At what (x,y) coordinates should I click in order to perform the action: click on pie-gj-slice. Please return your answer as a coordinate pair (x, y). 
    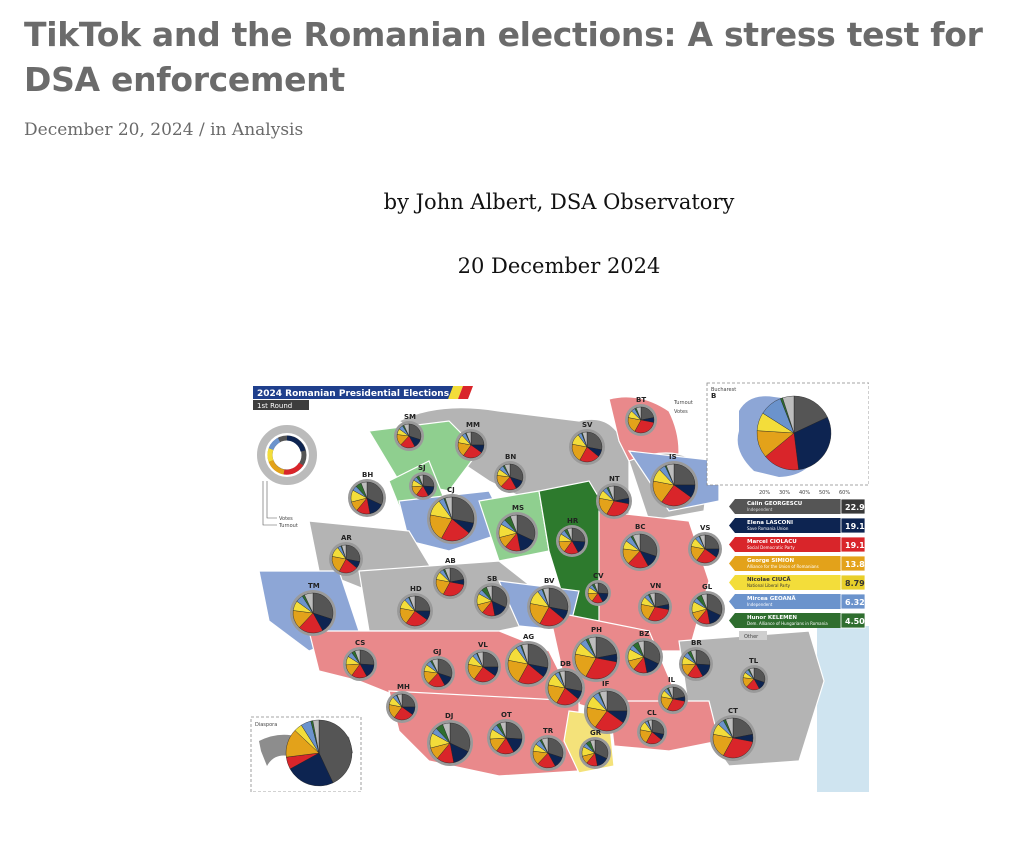
    Looking at the image, I should click on (435, 666).